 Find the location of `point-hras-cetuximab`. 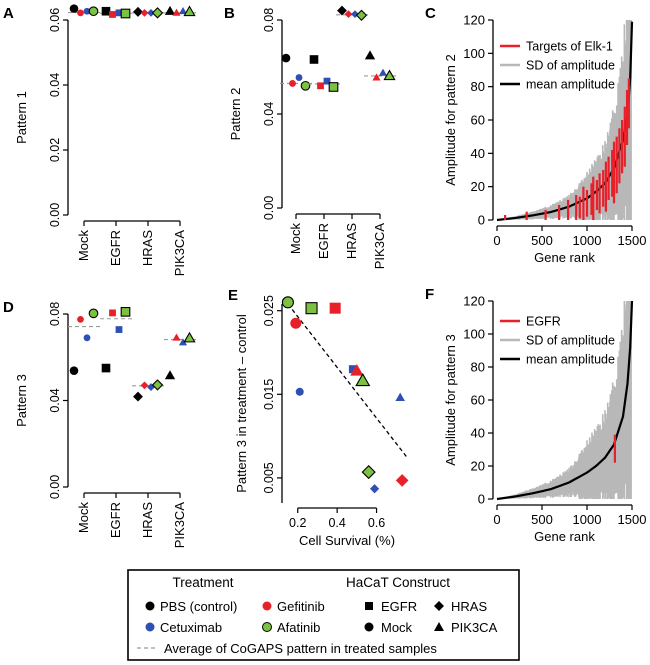

point-hras-cetuximab is located at coordinates (374, 489).